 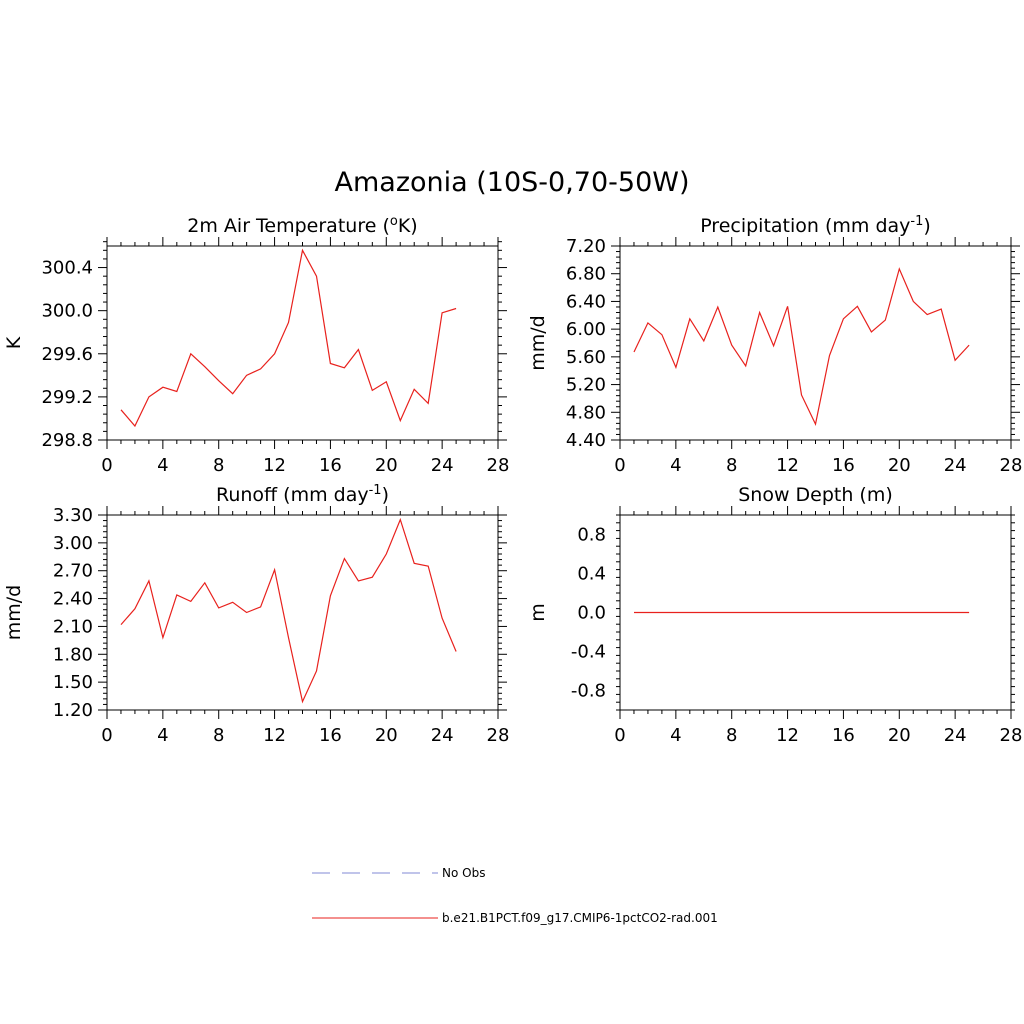 I want to click on legend-label-no-obs: No Obs, so click(x=463, y=873).